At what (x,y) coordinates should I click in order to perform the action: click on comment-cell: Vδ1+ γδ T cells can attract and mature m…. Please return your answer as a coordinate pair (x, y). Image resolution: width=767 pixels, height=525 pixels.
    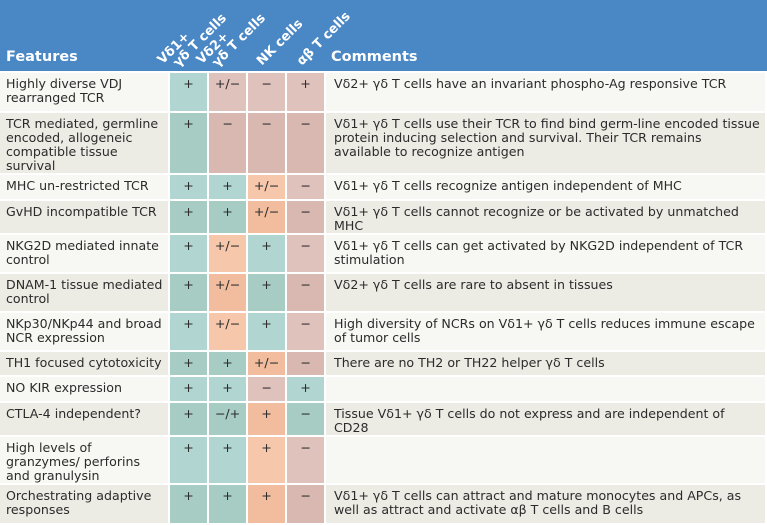
    Looking at the image, I should click on (545, 504).